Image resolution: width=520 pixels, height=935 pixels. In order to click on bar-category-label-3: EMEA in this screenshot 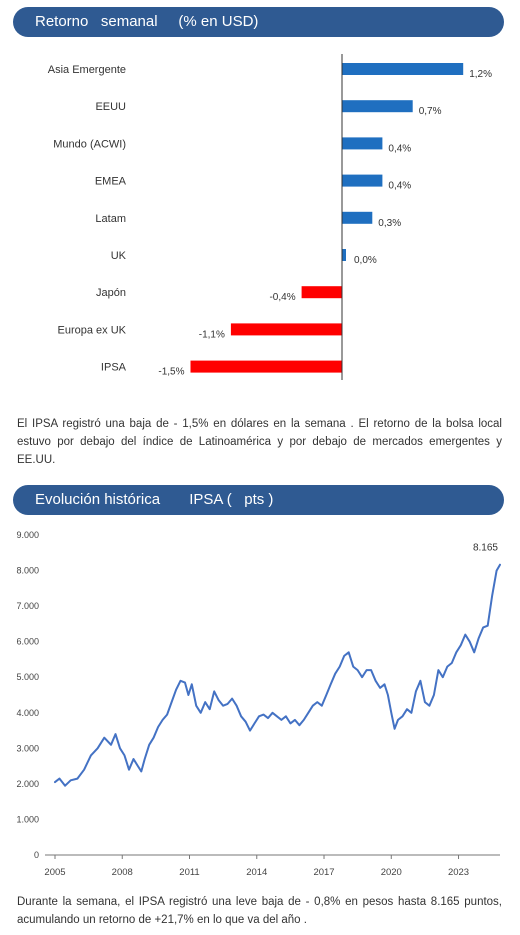, I will do `click(111, 182)`.